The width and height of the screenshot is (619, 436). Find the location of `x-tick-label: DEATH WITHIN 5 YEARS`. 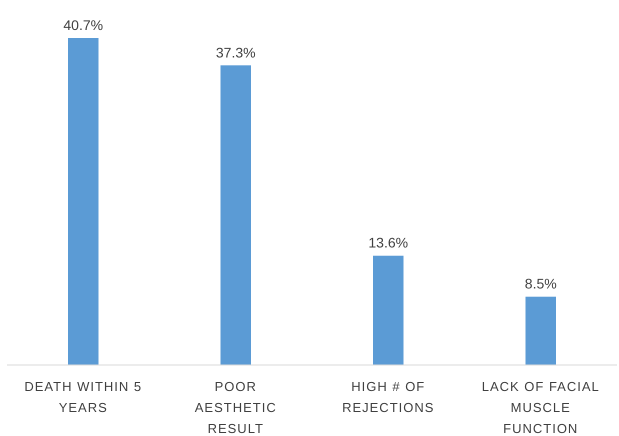

x-tick-label: DEATH WITHIN 5 YEARS is located at coordinates (83, 397).